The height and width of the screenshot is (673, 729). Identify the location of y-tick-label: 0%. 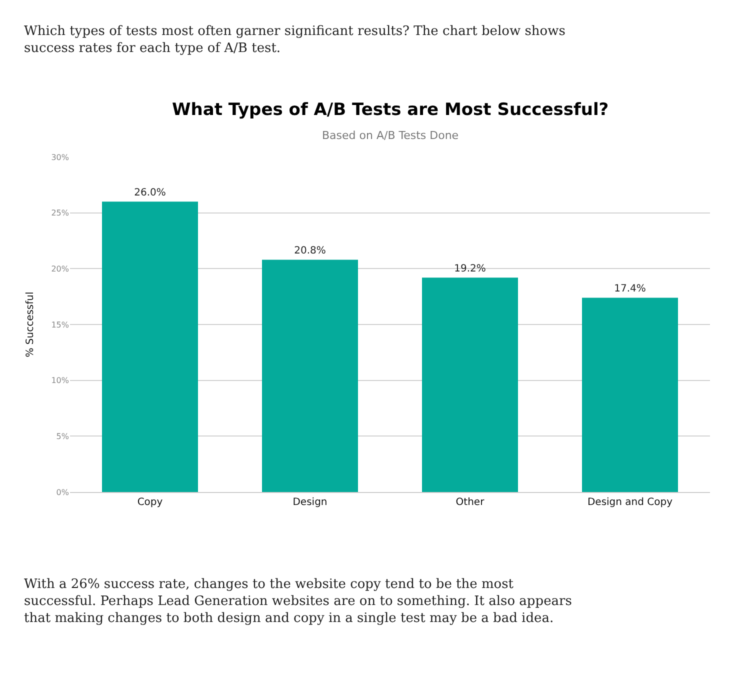
(63, 492).